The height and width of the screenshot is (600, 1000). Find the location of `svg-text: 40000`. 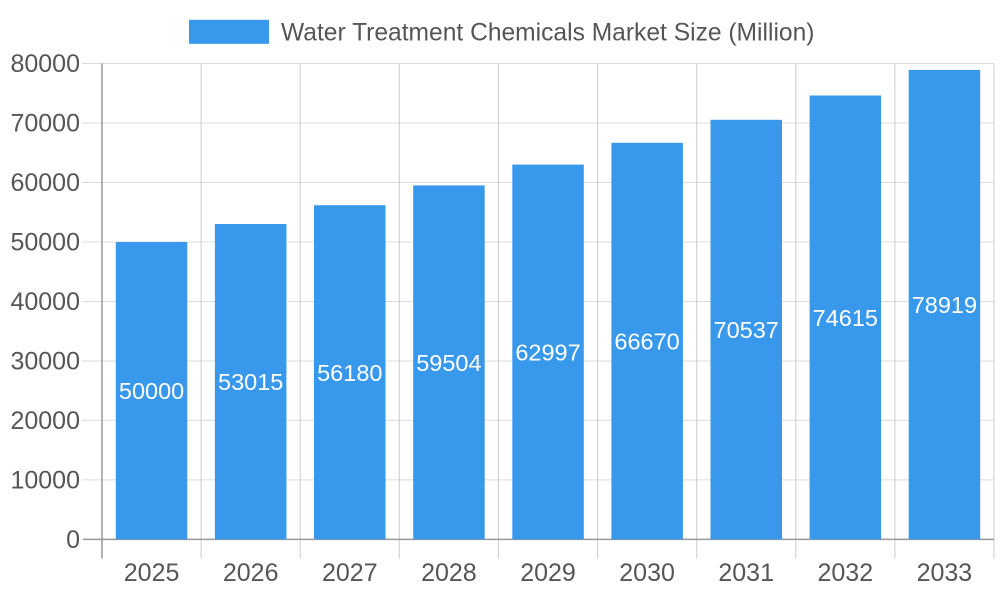

svg-text: 40000 is located at coordinates (45, 302).